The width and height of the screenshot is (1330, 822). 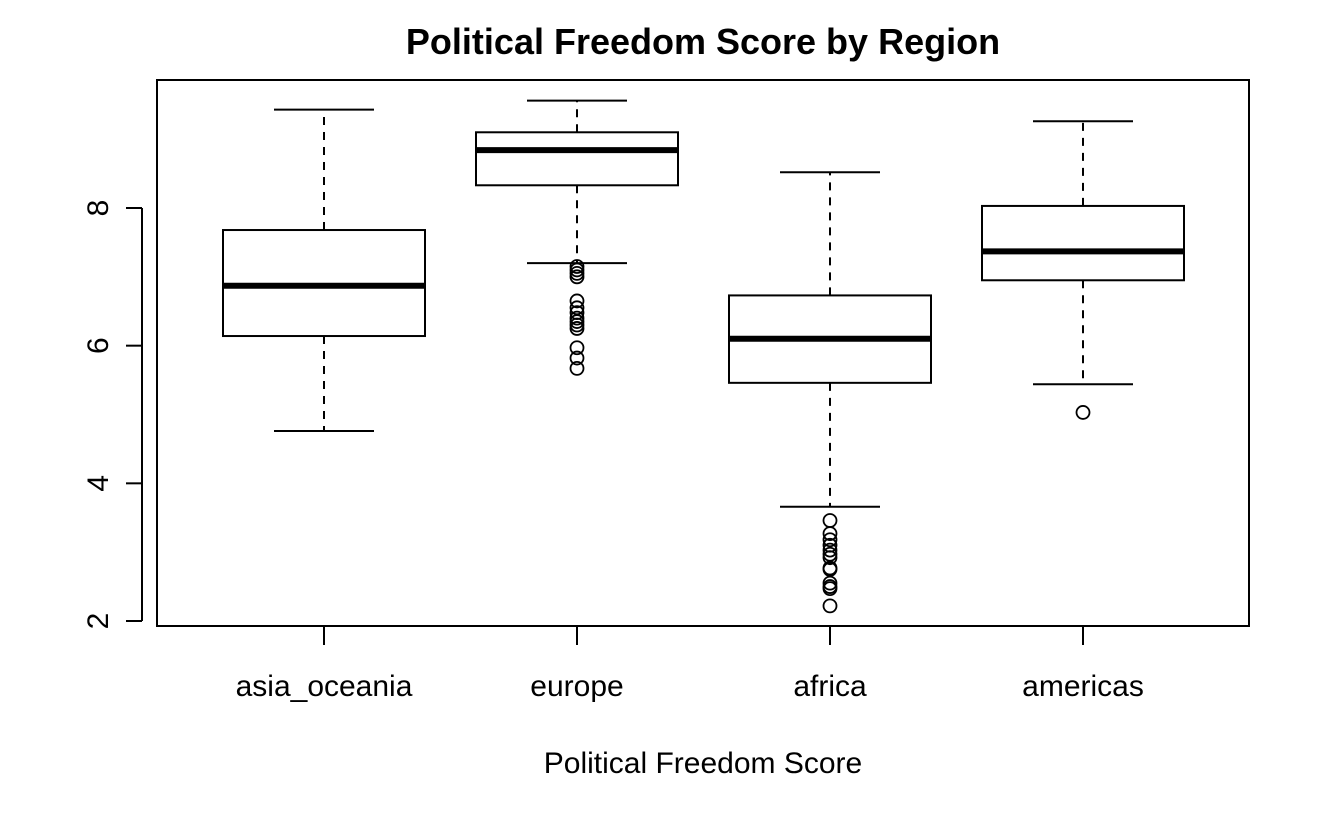 What do you see at coordinates (112, 415) in the screenshot?
I see `y-axis: 2 4 6 8` at bounding box center [112, 415].